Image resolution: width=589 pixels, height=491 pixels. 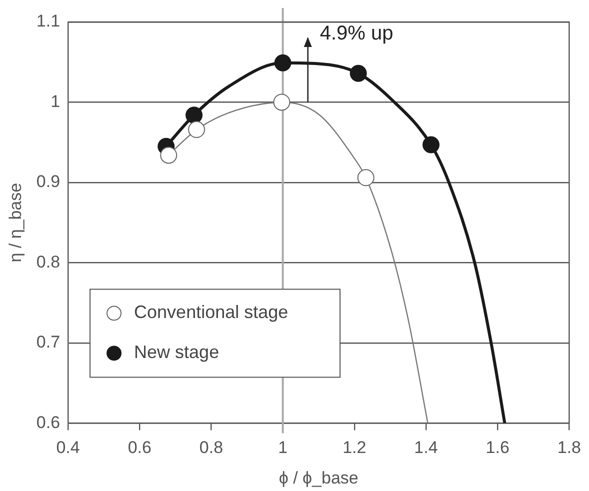 What do you see at coordinates (55, 101) in the screenshot?
I see `y-tick-label: 1` at bounding box center [55, 101].